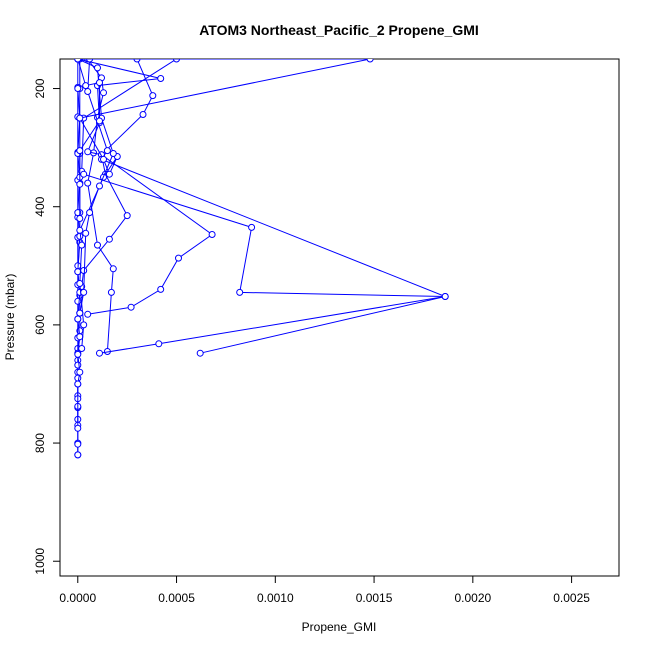  What do you see at coordinates (472, 598) in the screenshot?
I see `x-tick-label: 0.0020` at bounding box center [472, 598].